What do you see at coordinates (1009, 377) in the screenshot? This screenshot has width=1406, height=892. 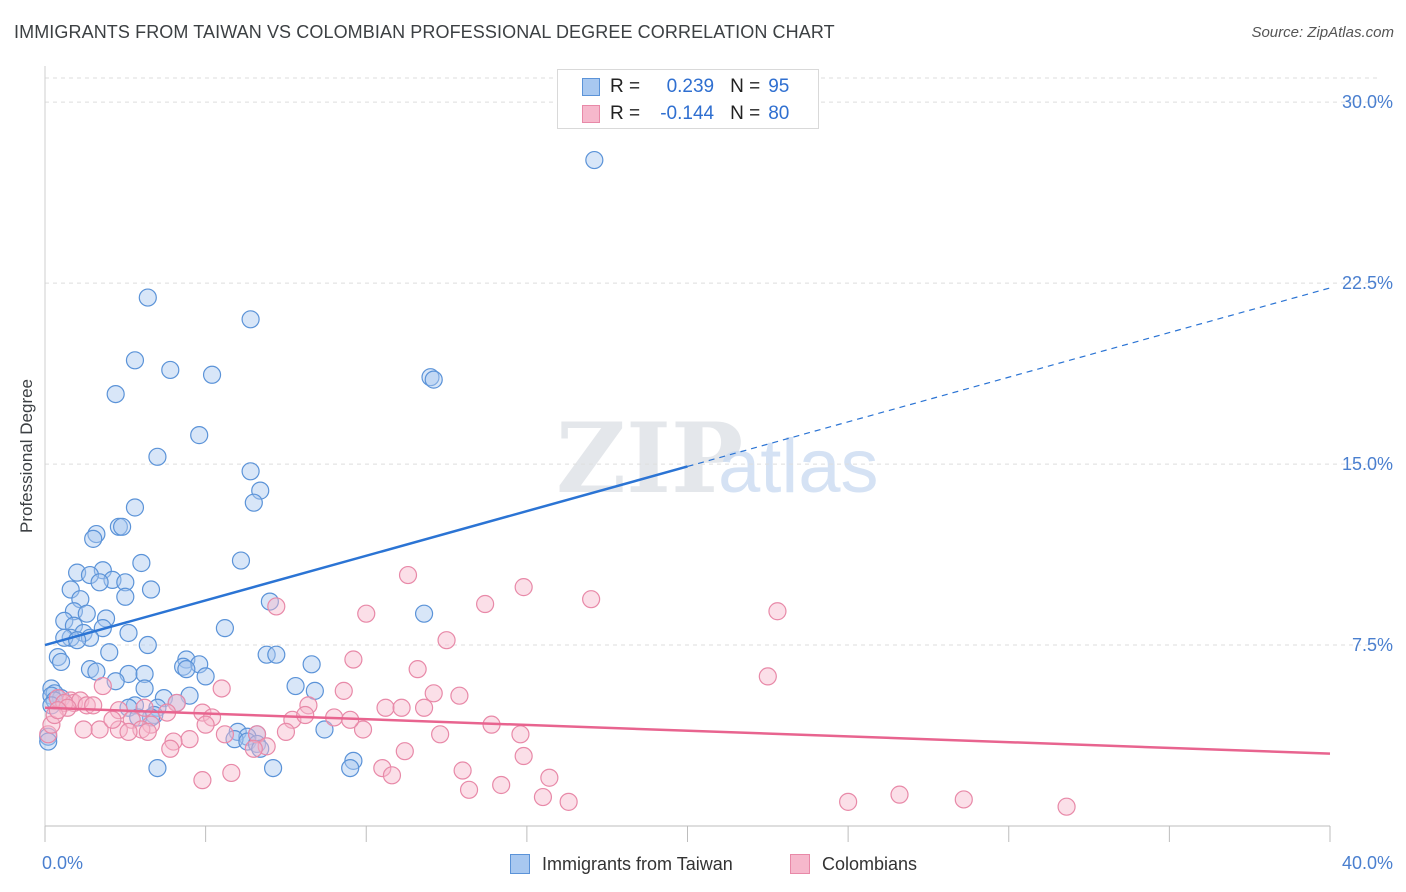 I see `taiwan-trend-extension` at bounding box center [1009, 377].